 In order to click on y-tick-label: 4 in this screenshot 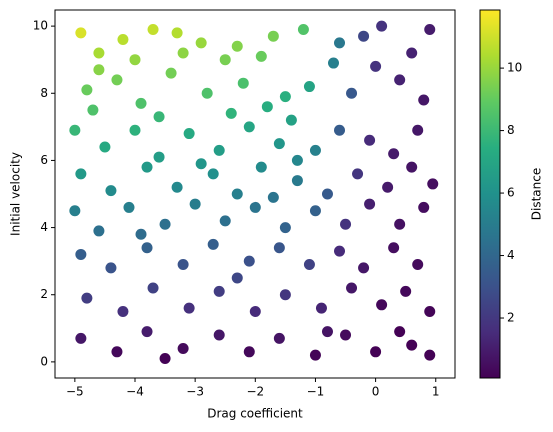, I will do `click(44, 227)`.